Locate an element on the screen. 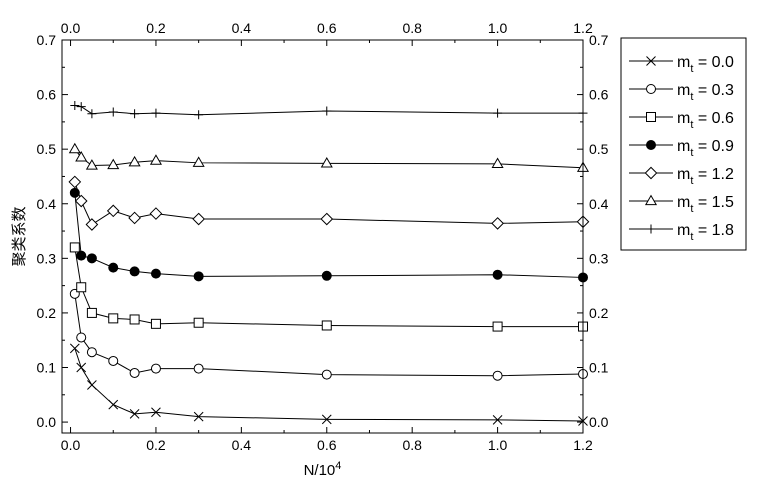 The width and height of the screenshot is (772, 499). legend-label: mt = 1.5 is located at coordinates (705, 204).